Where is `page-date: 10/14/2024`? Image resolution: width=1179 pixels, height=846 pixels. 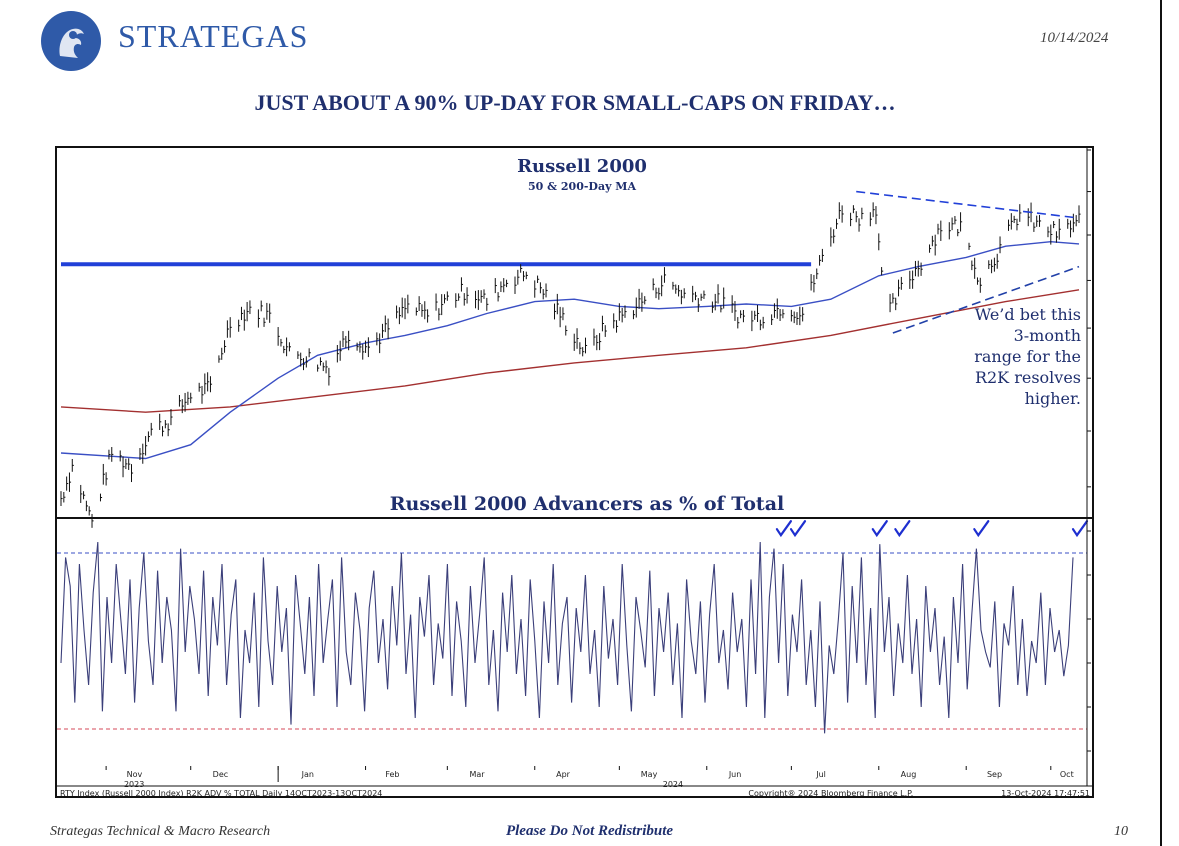 page-date: 10/14/2024 is located at coordinates (1074, 38).